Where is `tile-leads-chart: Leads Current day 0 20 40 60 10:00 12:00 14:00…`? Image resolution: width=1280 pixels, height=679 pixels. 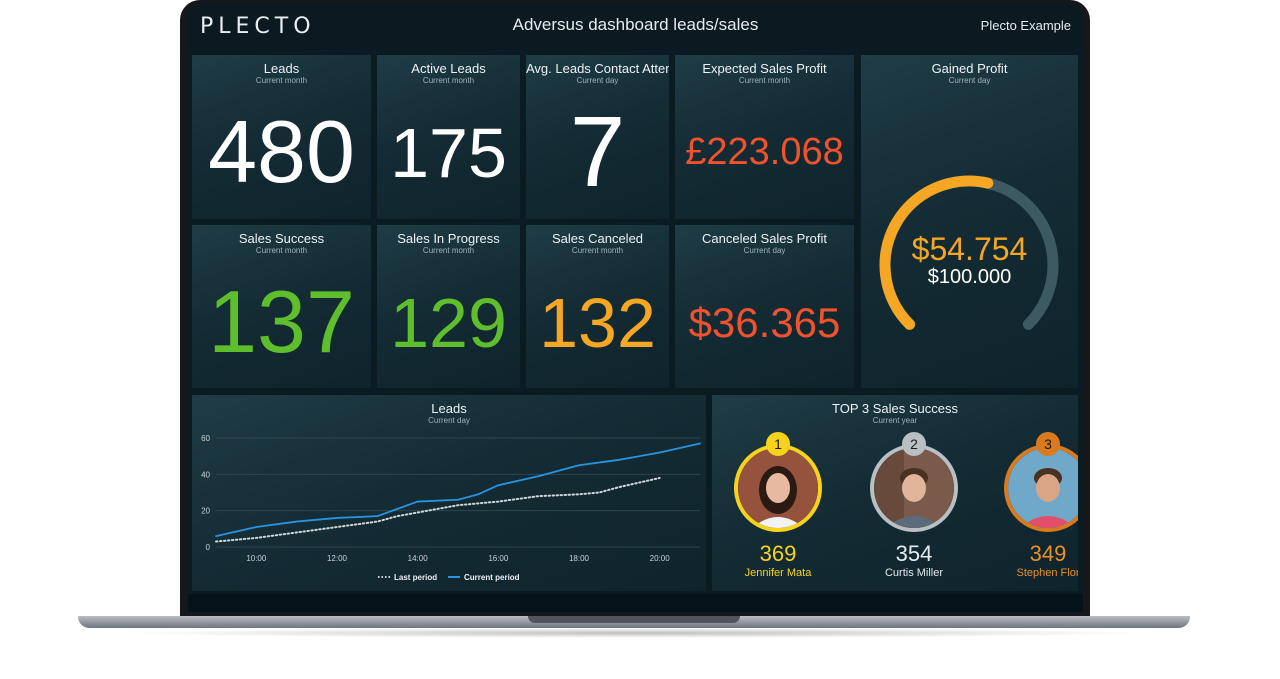 tile-leads-chart: Leads Current day 0 20 40 60 10:00 12:00 14:00… is located at coordinates (449, 493).